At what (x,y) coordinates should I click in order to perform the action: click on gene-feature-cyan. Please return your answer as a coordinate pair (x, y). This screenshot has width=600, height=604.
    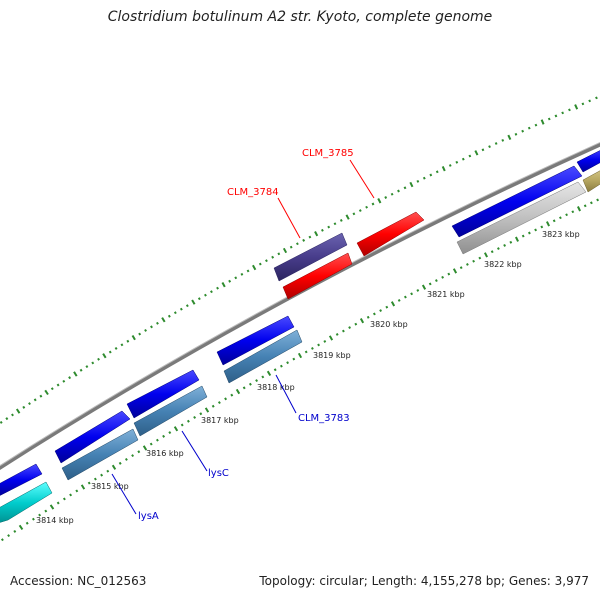
    Looking at the image, I should click on (26, 502).